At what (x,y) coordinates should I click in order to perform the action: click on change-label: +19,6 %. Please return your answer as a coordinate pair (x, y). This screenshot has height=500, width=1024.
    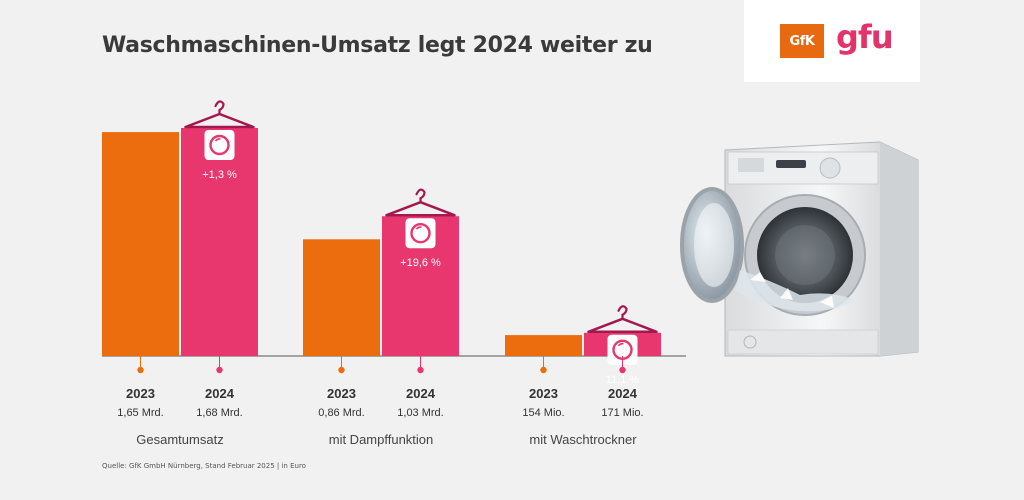
    Looking at the image, I should click on (420, 263).